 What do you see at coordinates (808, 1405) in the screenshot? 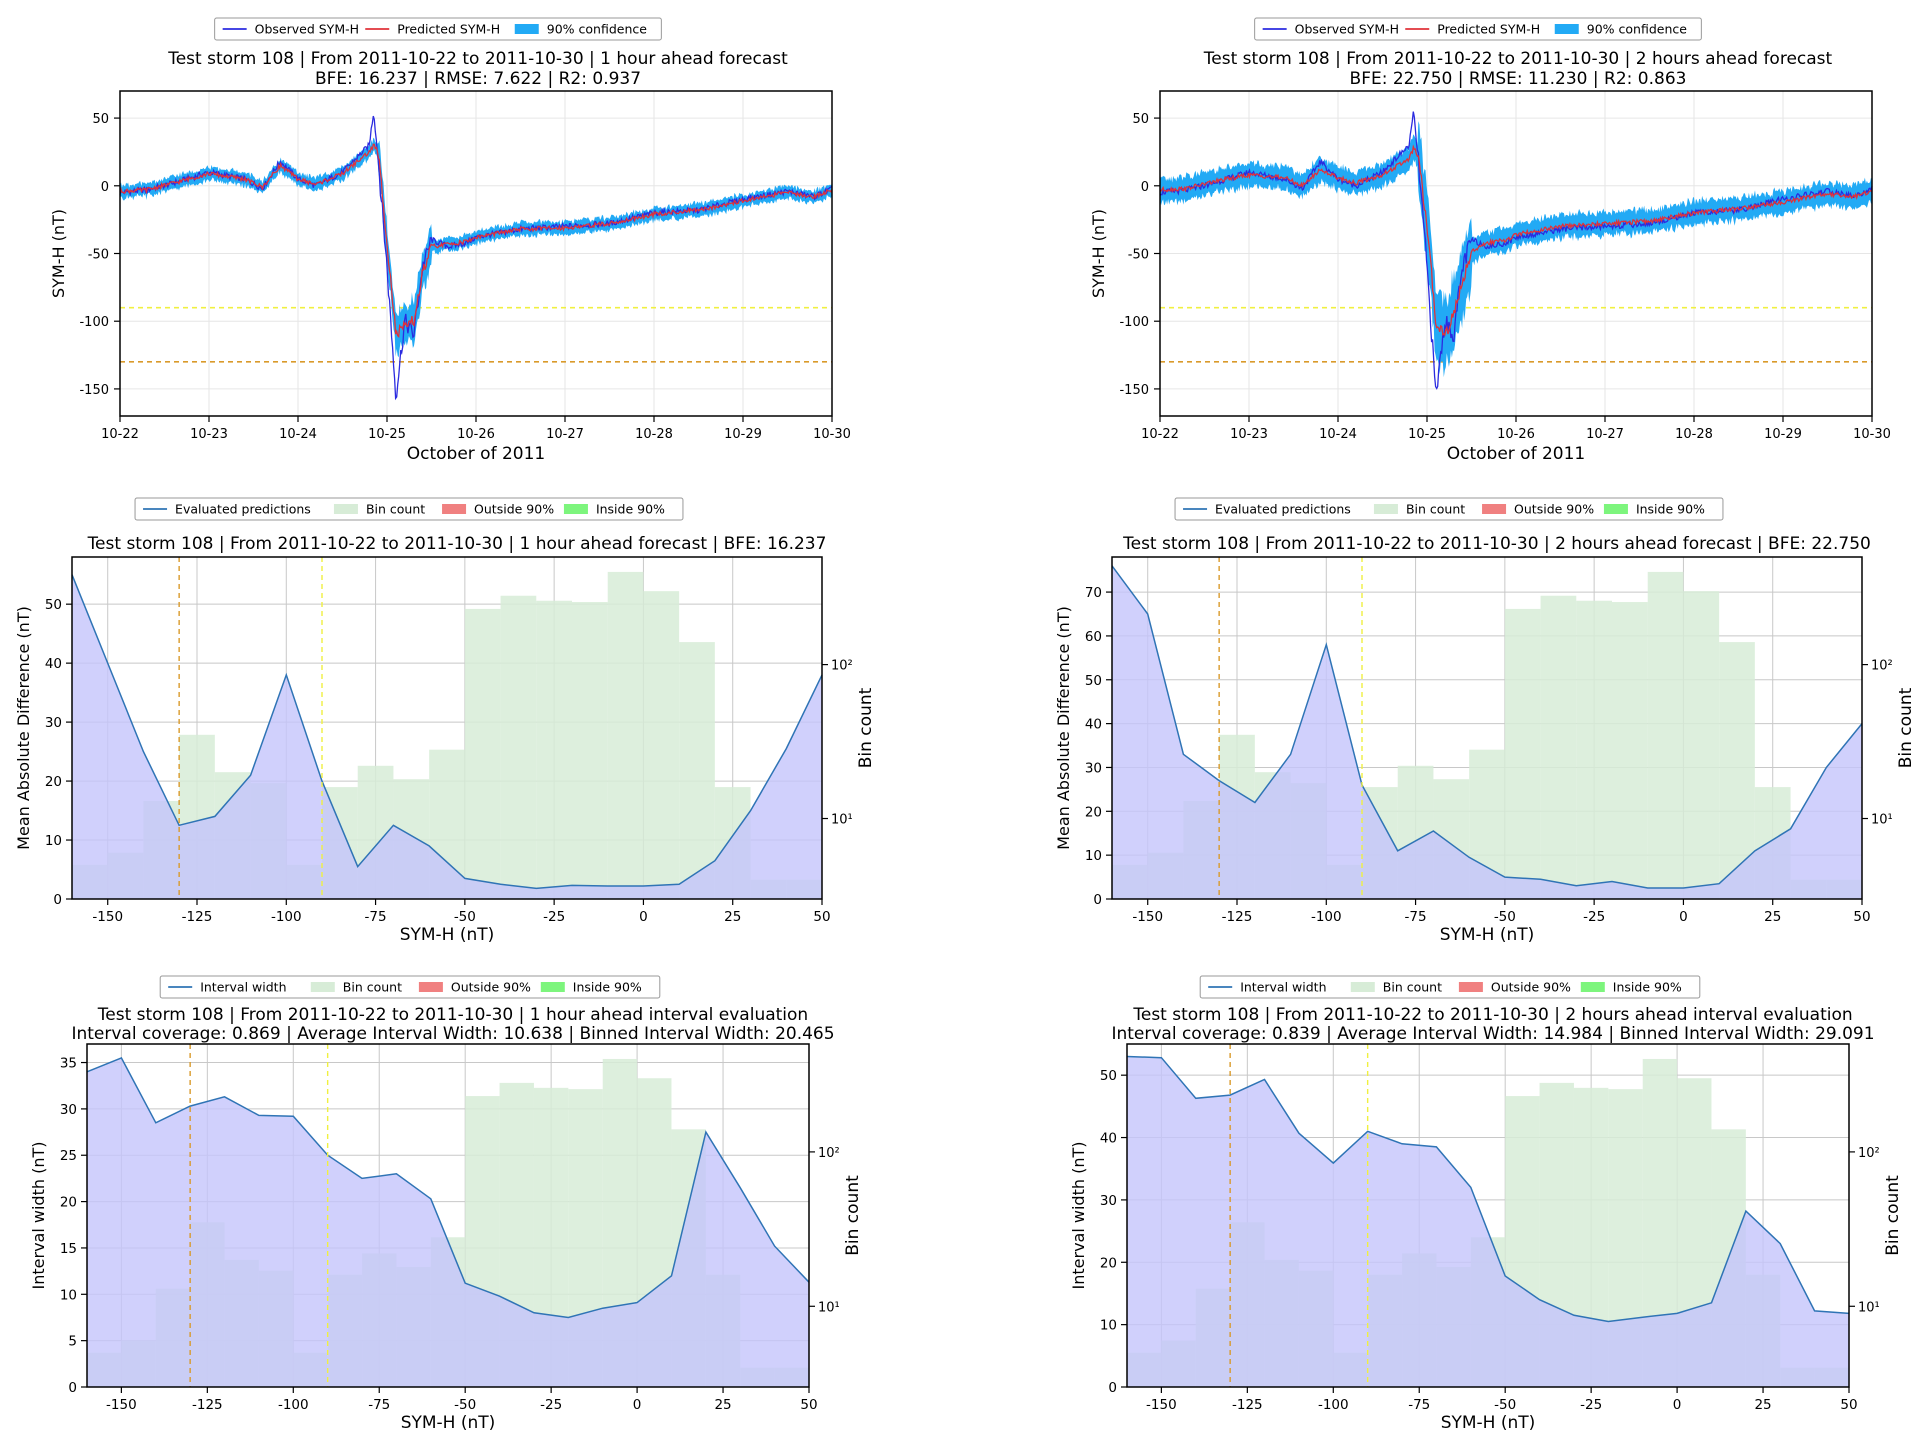
I see `x-tick-label: 50` at bounding box center [808, 1405].